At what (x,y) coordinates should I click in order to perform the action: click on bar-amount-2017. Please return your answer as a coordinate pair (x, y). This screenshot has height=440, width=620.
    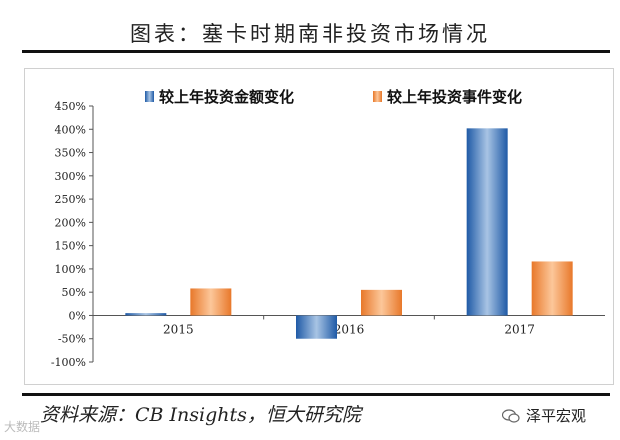
    Looking at the image, I should click on (487, 222).